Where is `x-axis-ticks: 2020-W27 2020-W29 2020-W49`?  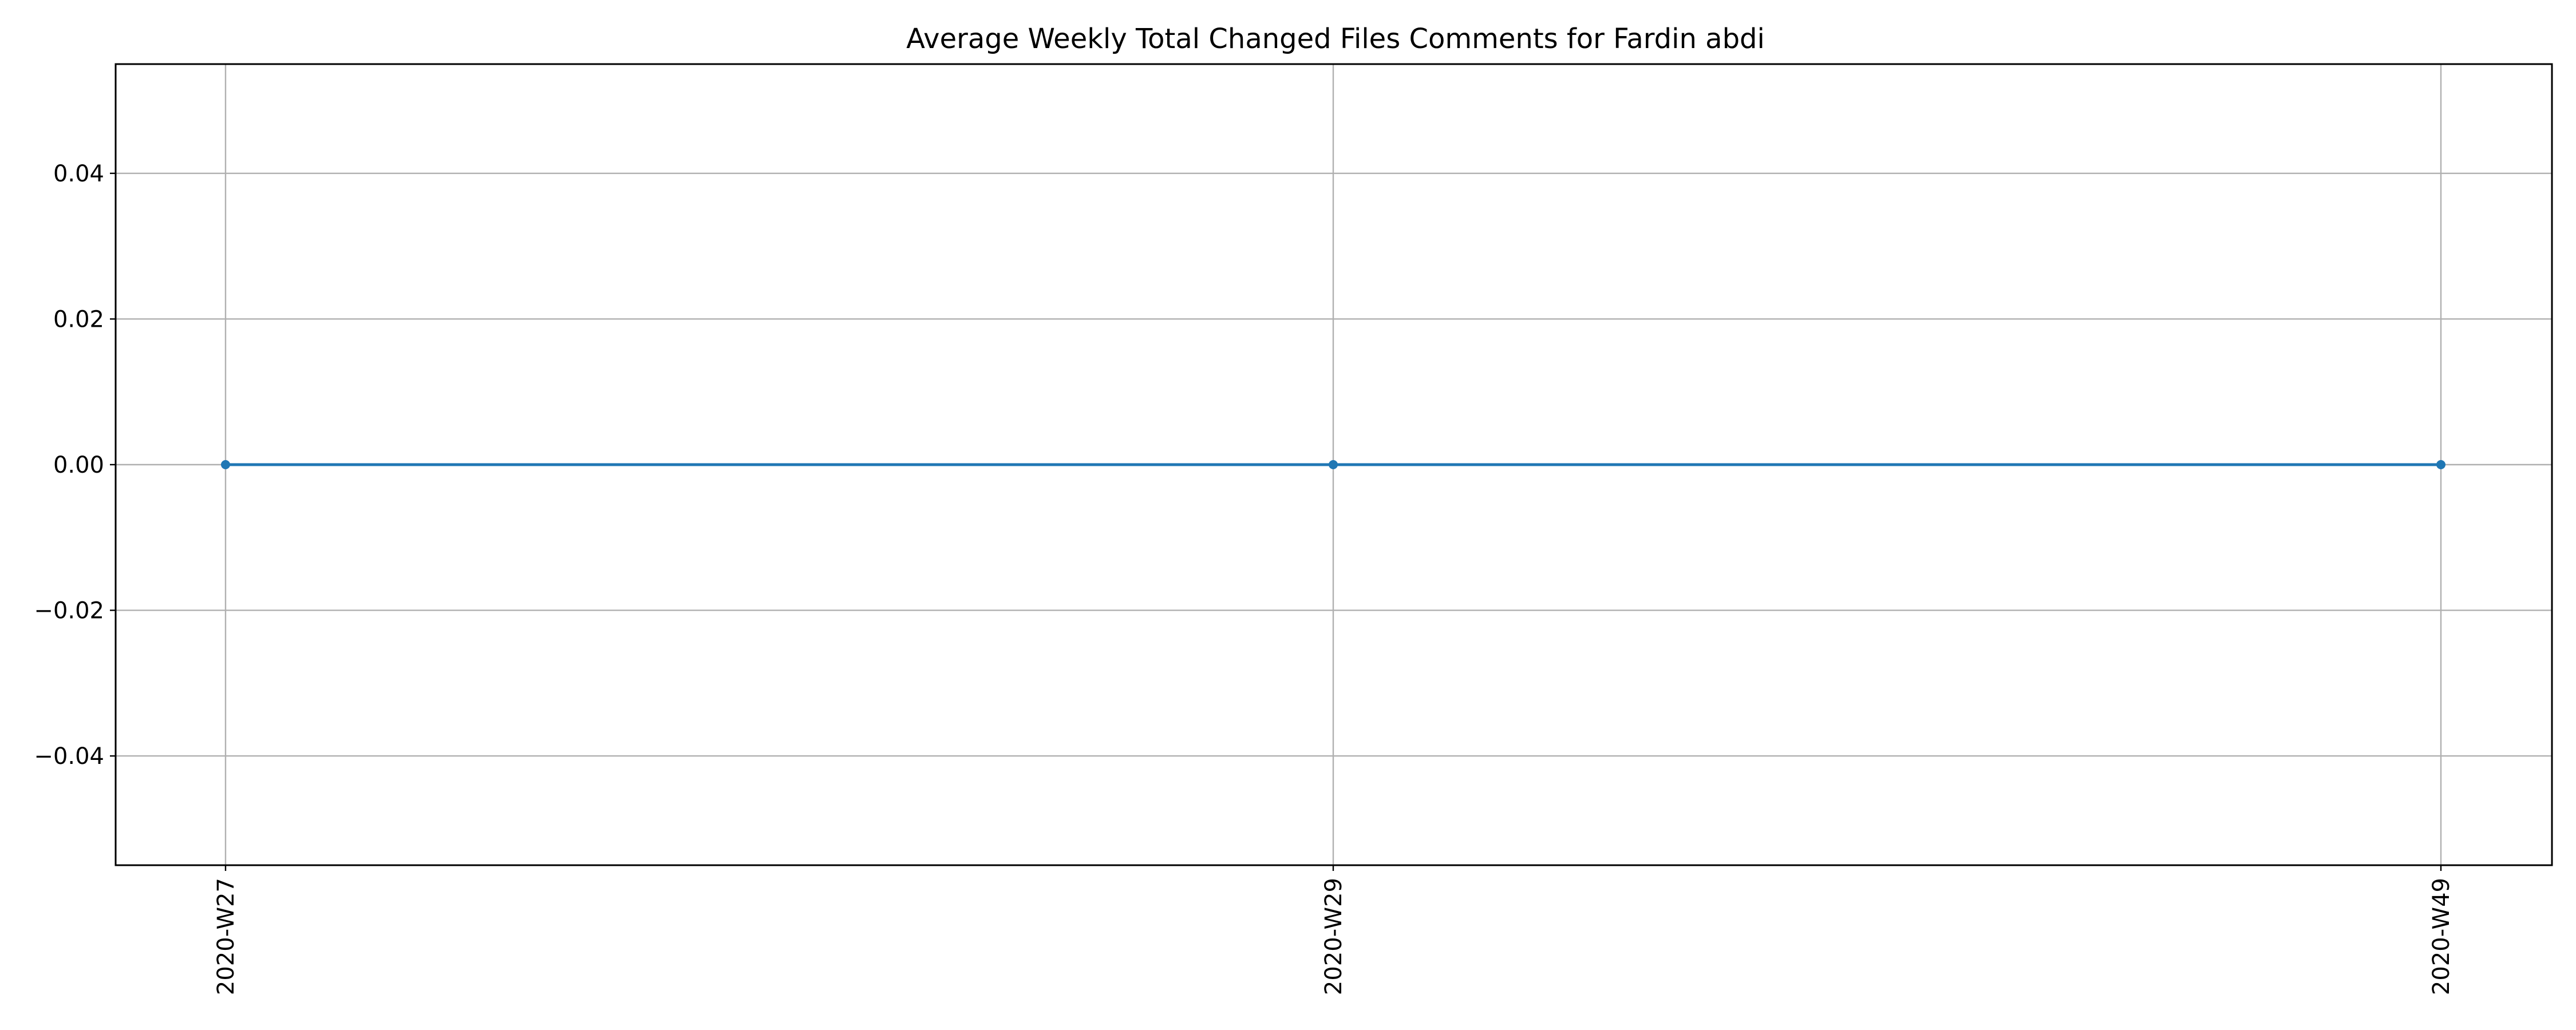
x-axis-ticks: 2020-W27 2020-W29 2020-W49 is located at coordinates (1334, 930).